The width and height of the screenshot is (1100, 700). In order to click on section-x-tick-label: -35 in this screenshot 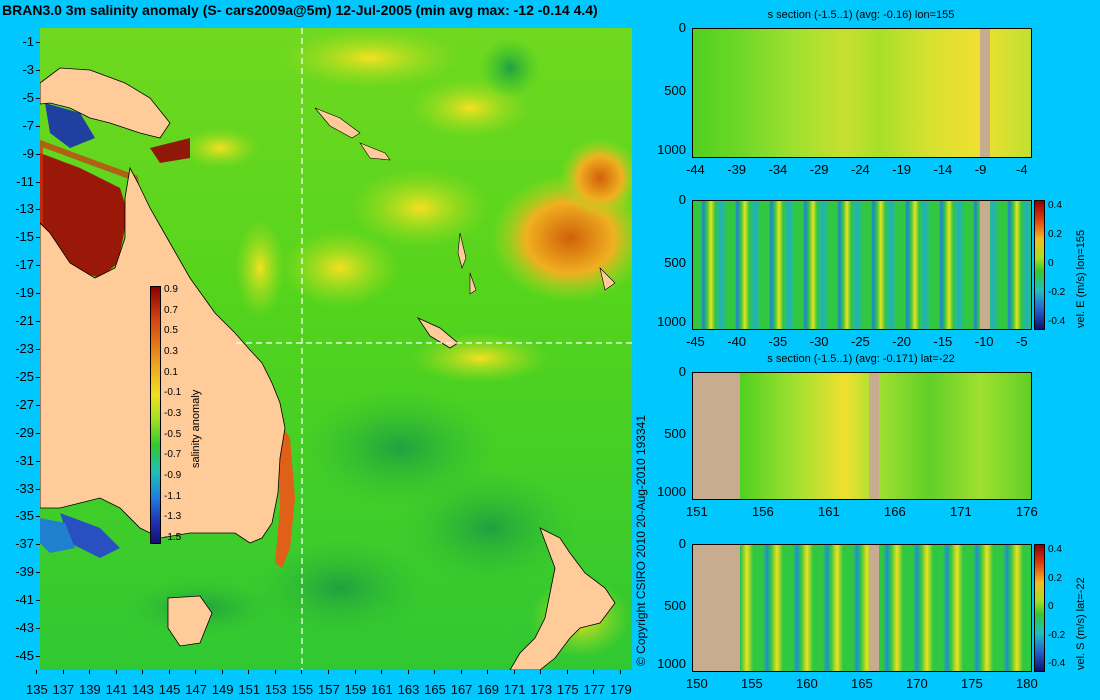, I will do `click(778, 341)`.